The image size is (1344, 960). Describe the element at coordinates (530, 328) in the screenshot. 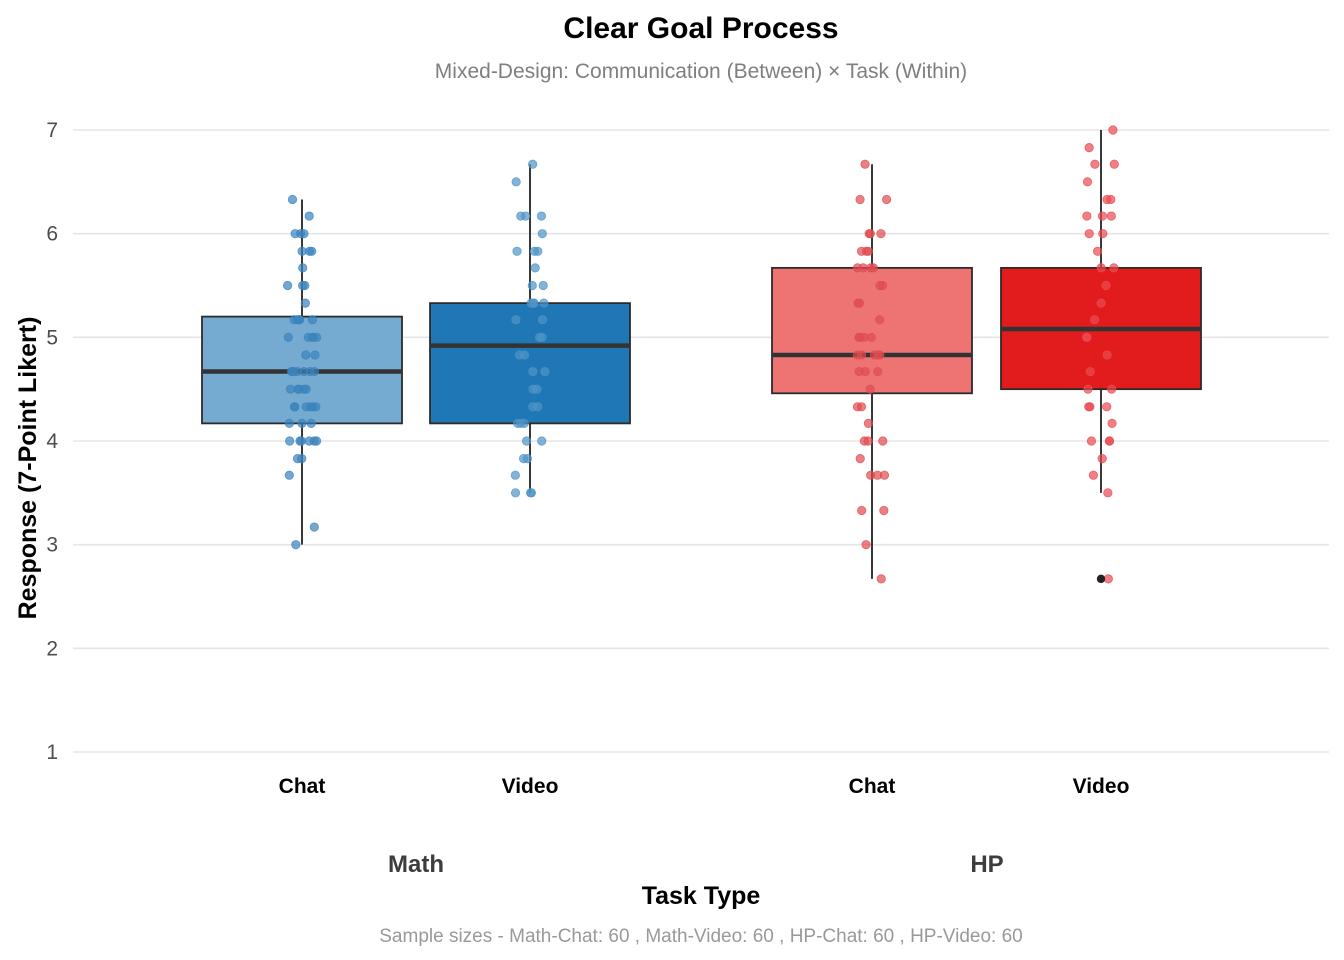

I see `box-math-video` at that location.